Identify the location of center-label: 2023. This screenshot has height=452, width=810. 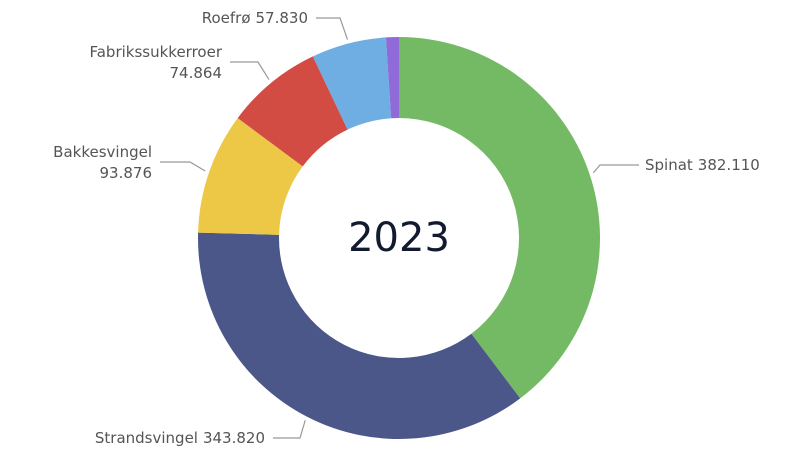
(399, 238).